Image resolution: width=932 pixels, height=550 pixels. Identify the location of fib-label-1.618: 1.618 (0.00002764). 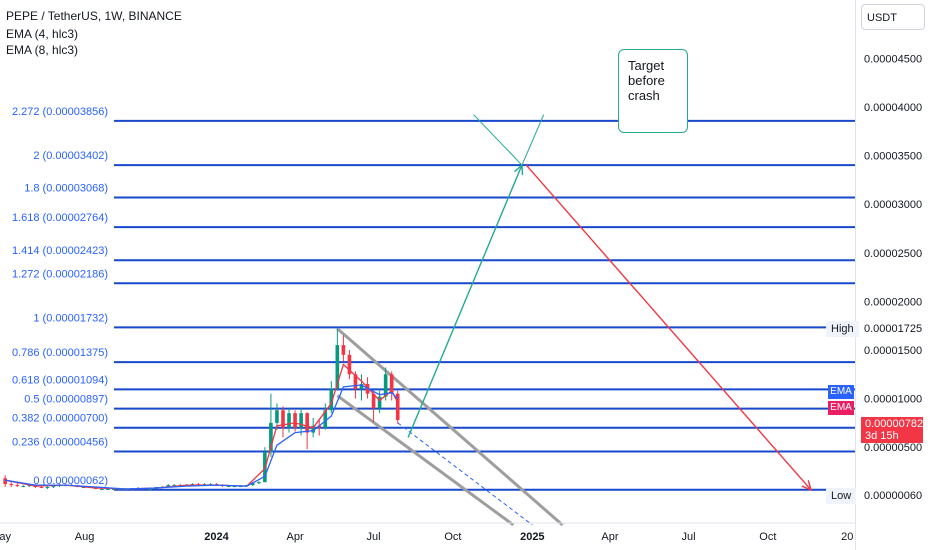
(60, 218).